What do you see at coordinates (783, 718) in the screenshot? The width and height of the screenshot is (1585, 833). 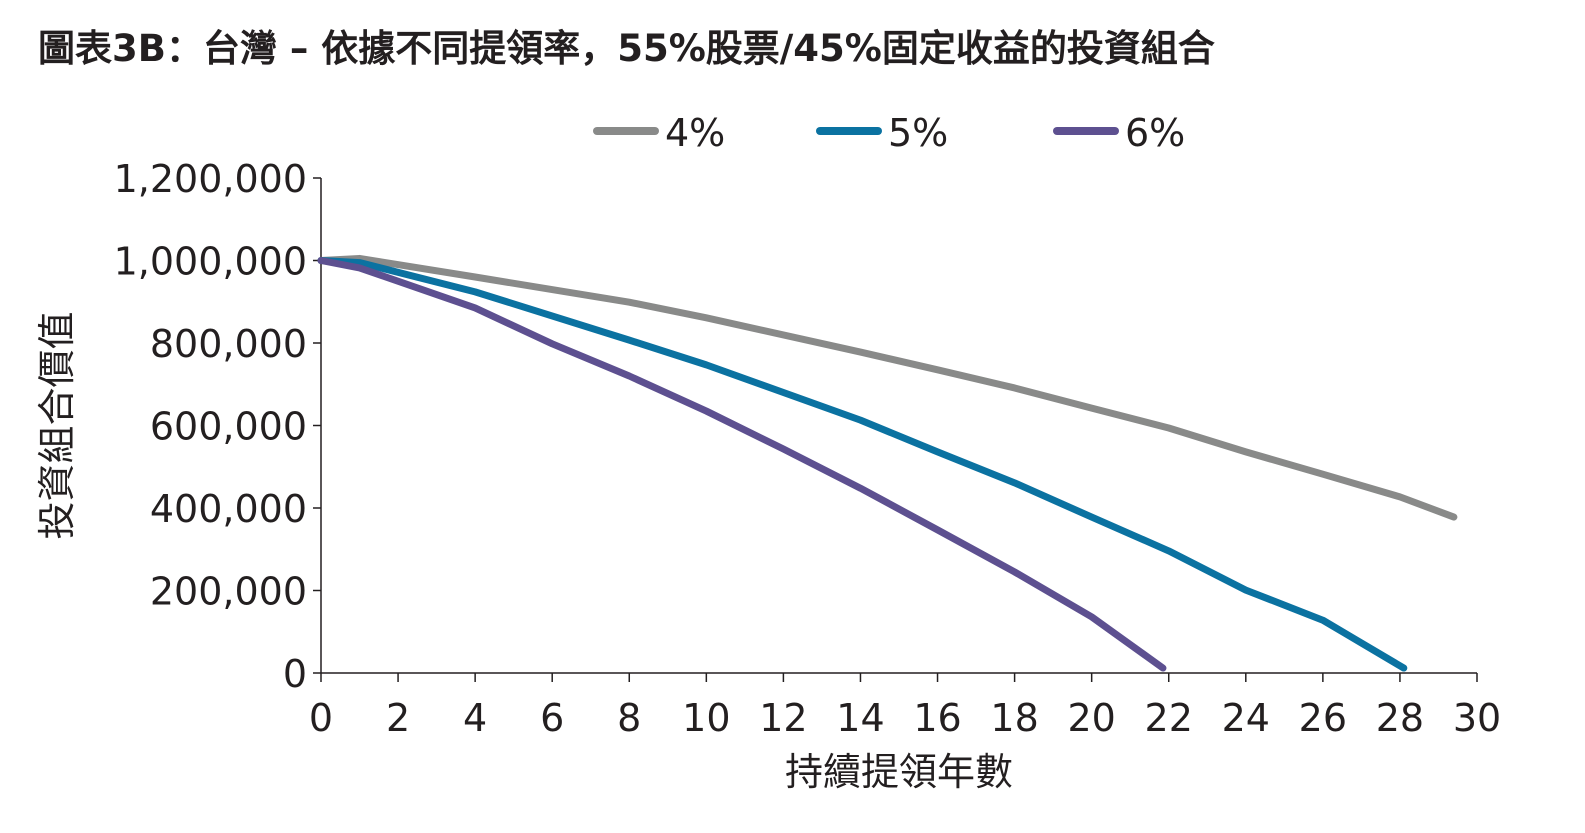 I see `x-tick-label: 12` at bounding box center [783, 718].